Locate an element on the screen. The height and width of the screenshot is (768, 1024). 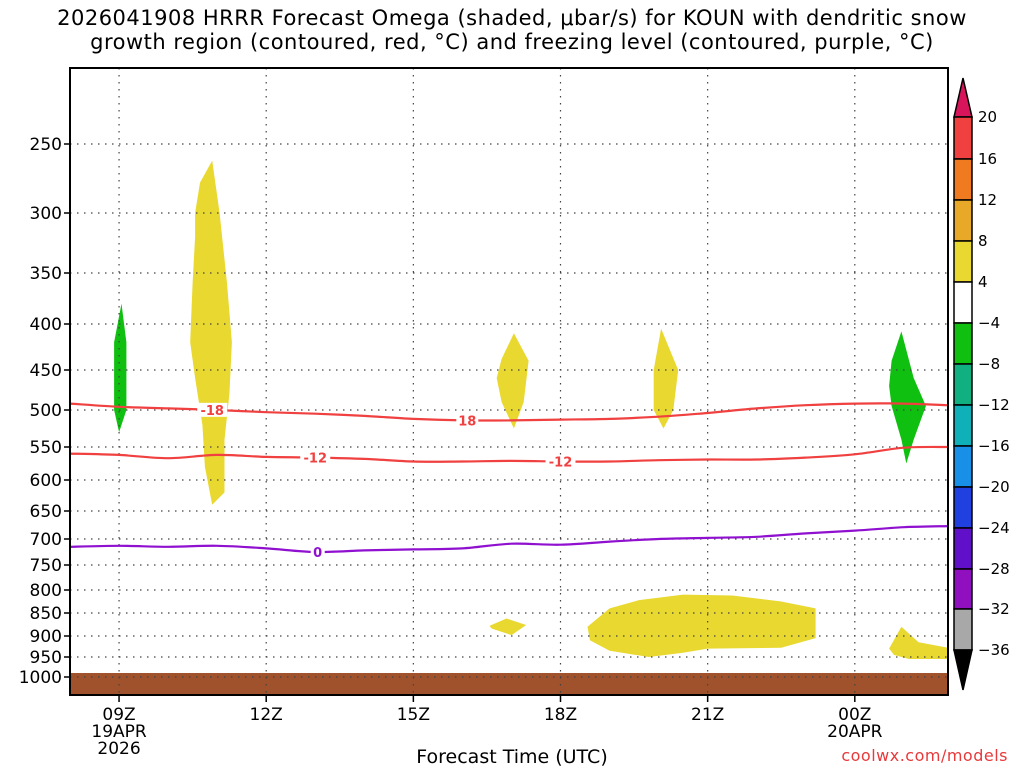
x-tick-date: 20APR is located at coordinates (855, 732).